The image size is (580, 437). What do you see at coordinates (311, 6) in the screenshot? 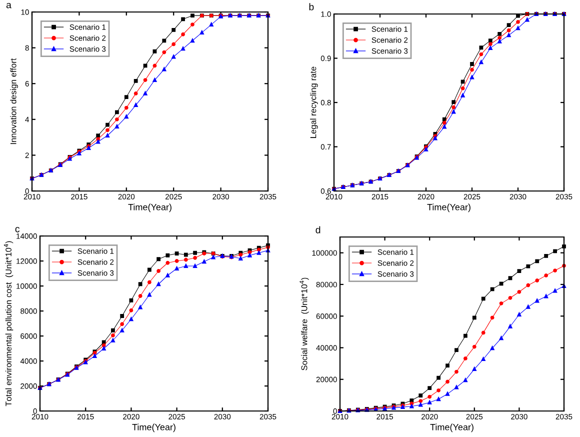
I see `chart-title: b` at bounding box center [311, 6].